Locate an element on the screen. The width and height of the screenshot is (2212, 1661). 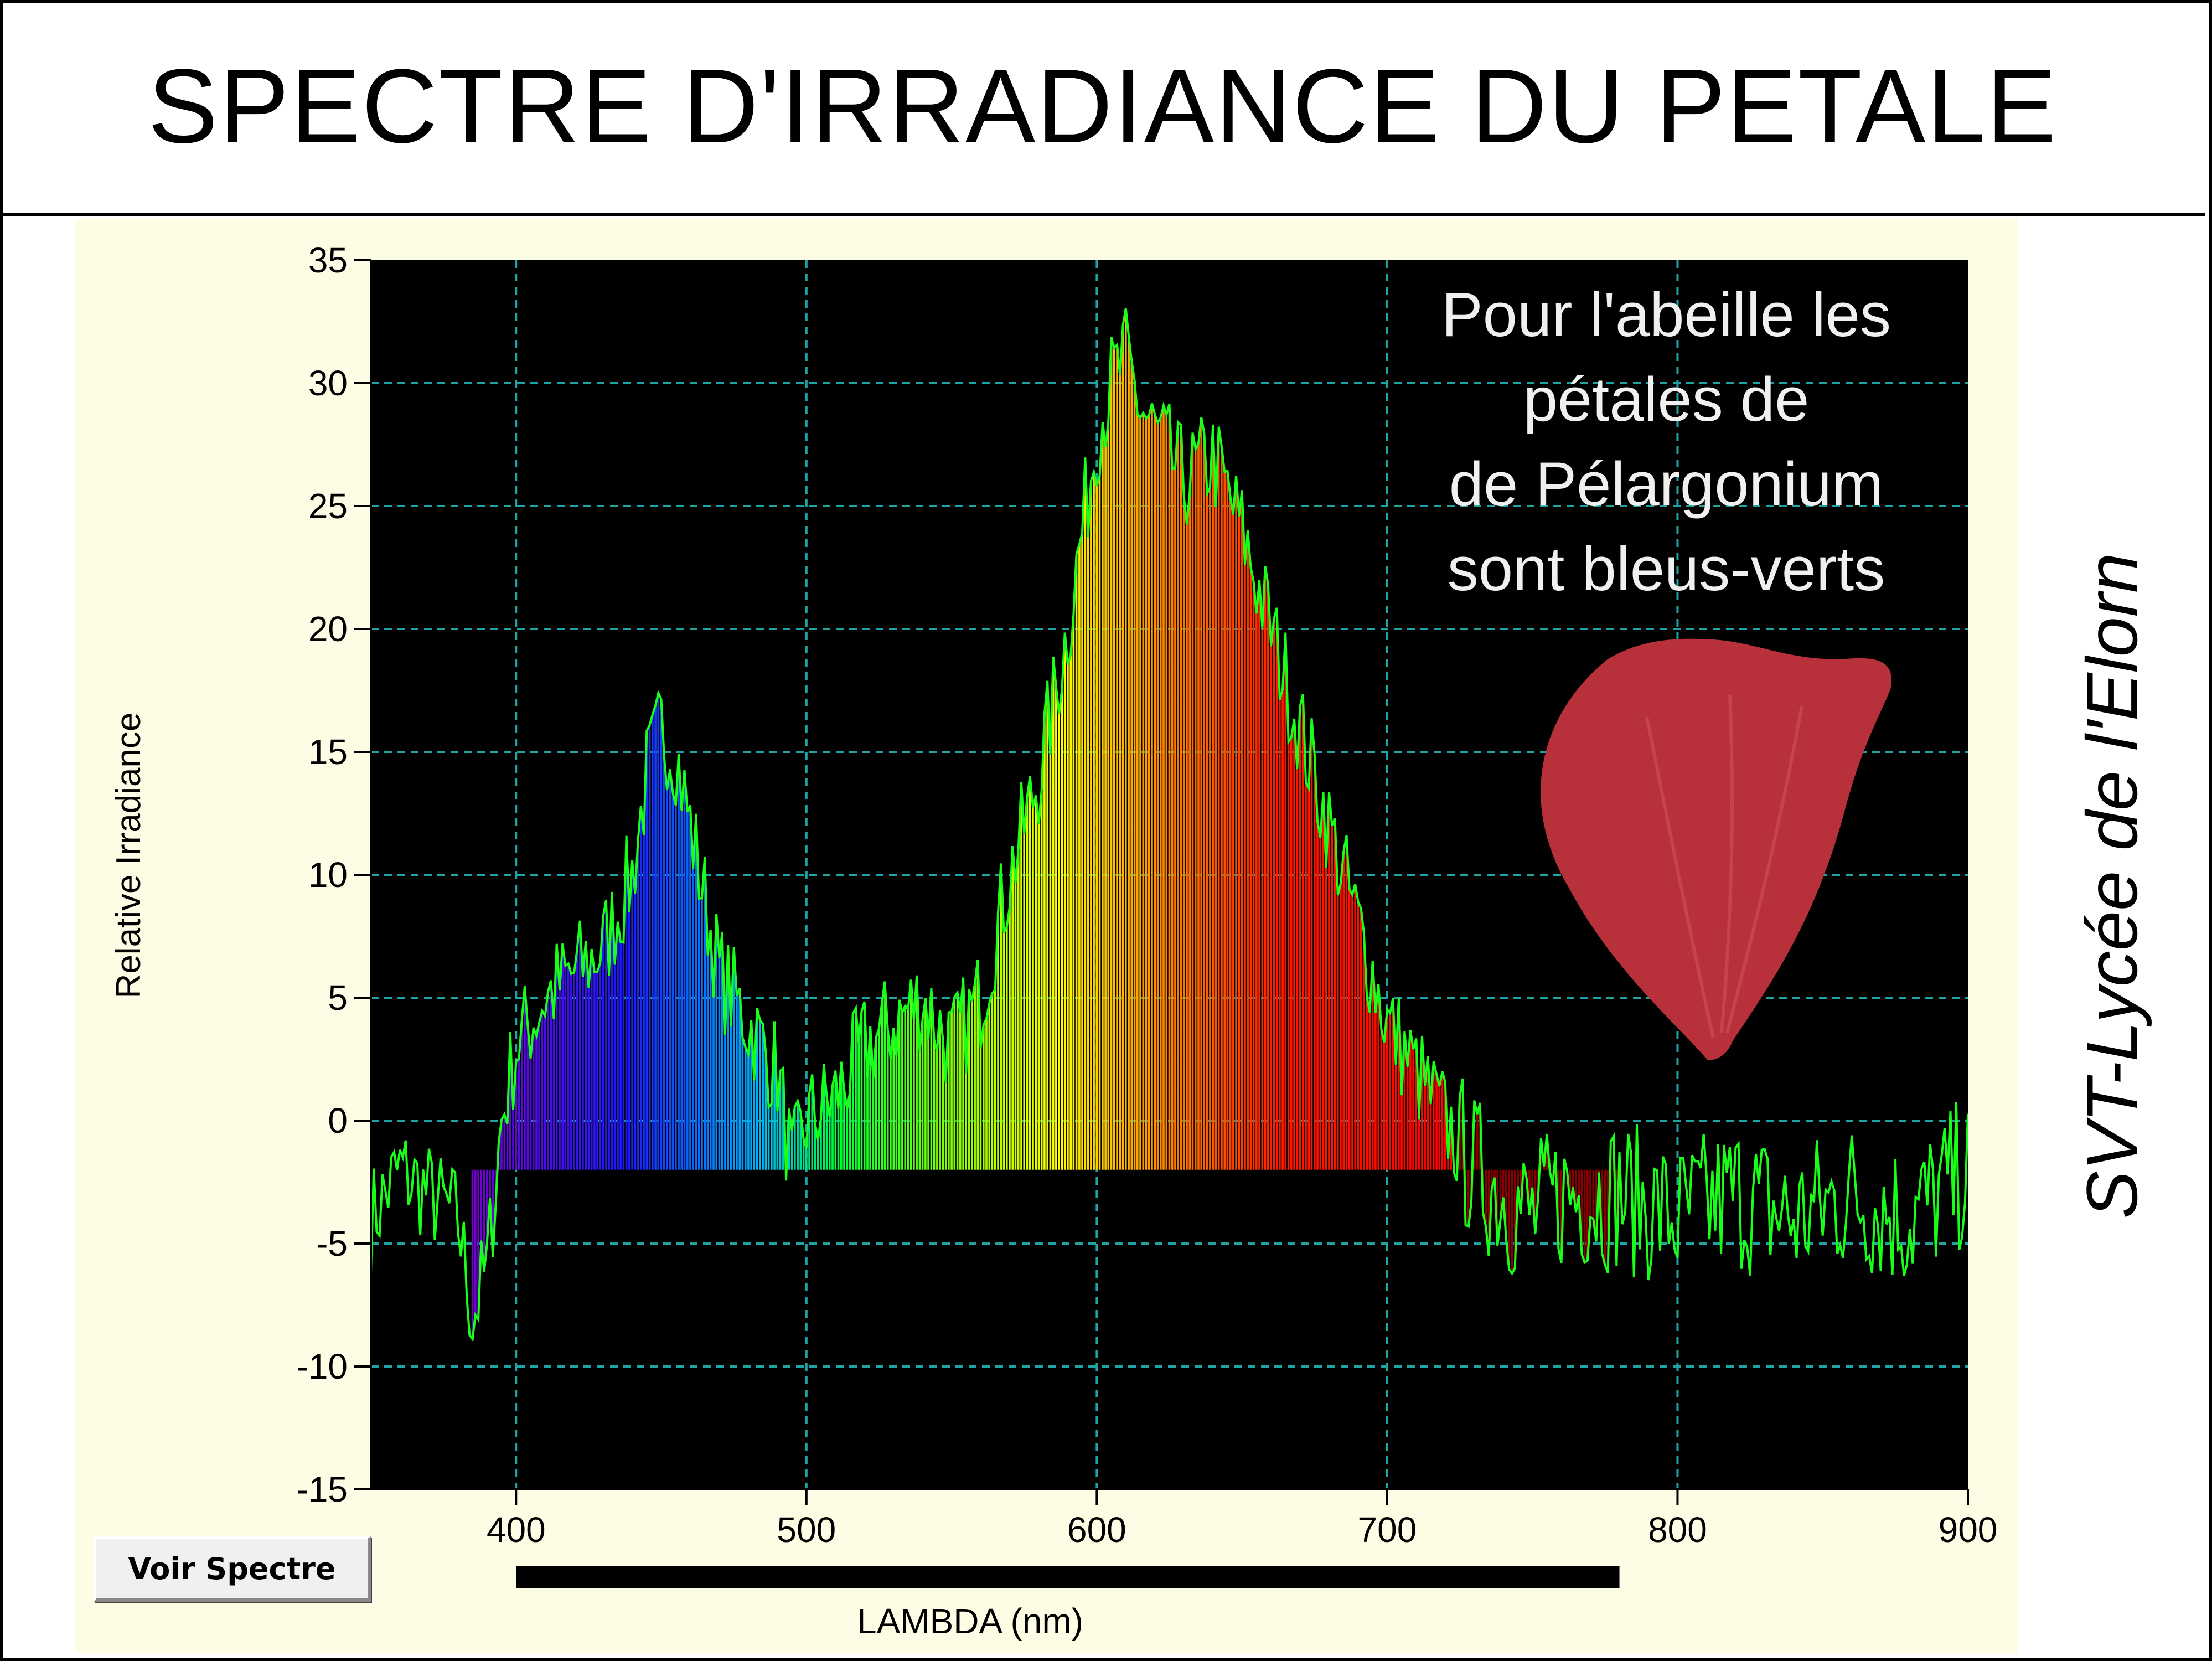
y-tick-label: 35 is located at coordinates (328, 260).